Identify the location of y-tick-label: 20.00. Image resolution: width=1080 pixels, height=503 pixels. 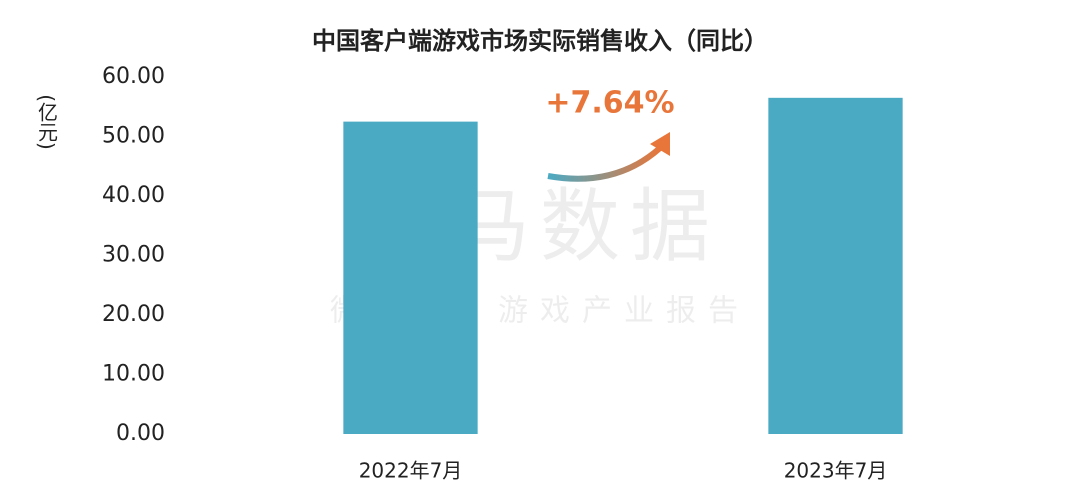
(133, 314).